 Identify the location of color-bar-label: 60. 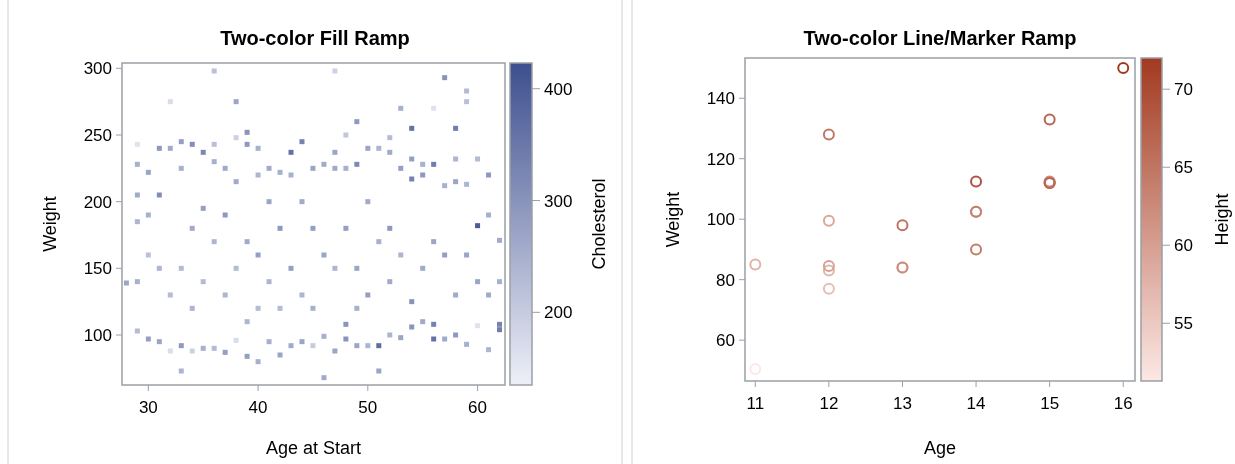
(1183, 246).